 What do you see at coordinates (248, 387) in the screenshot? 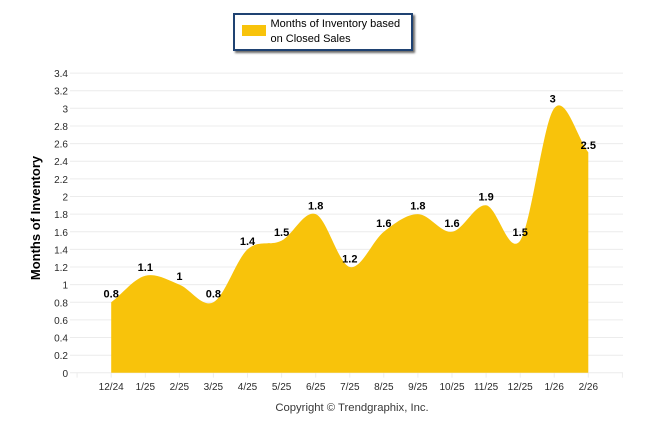
I see `svg-text: 4/25` at bounding box center [248, 387].